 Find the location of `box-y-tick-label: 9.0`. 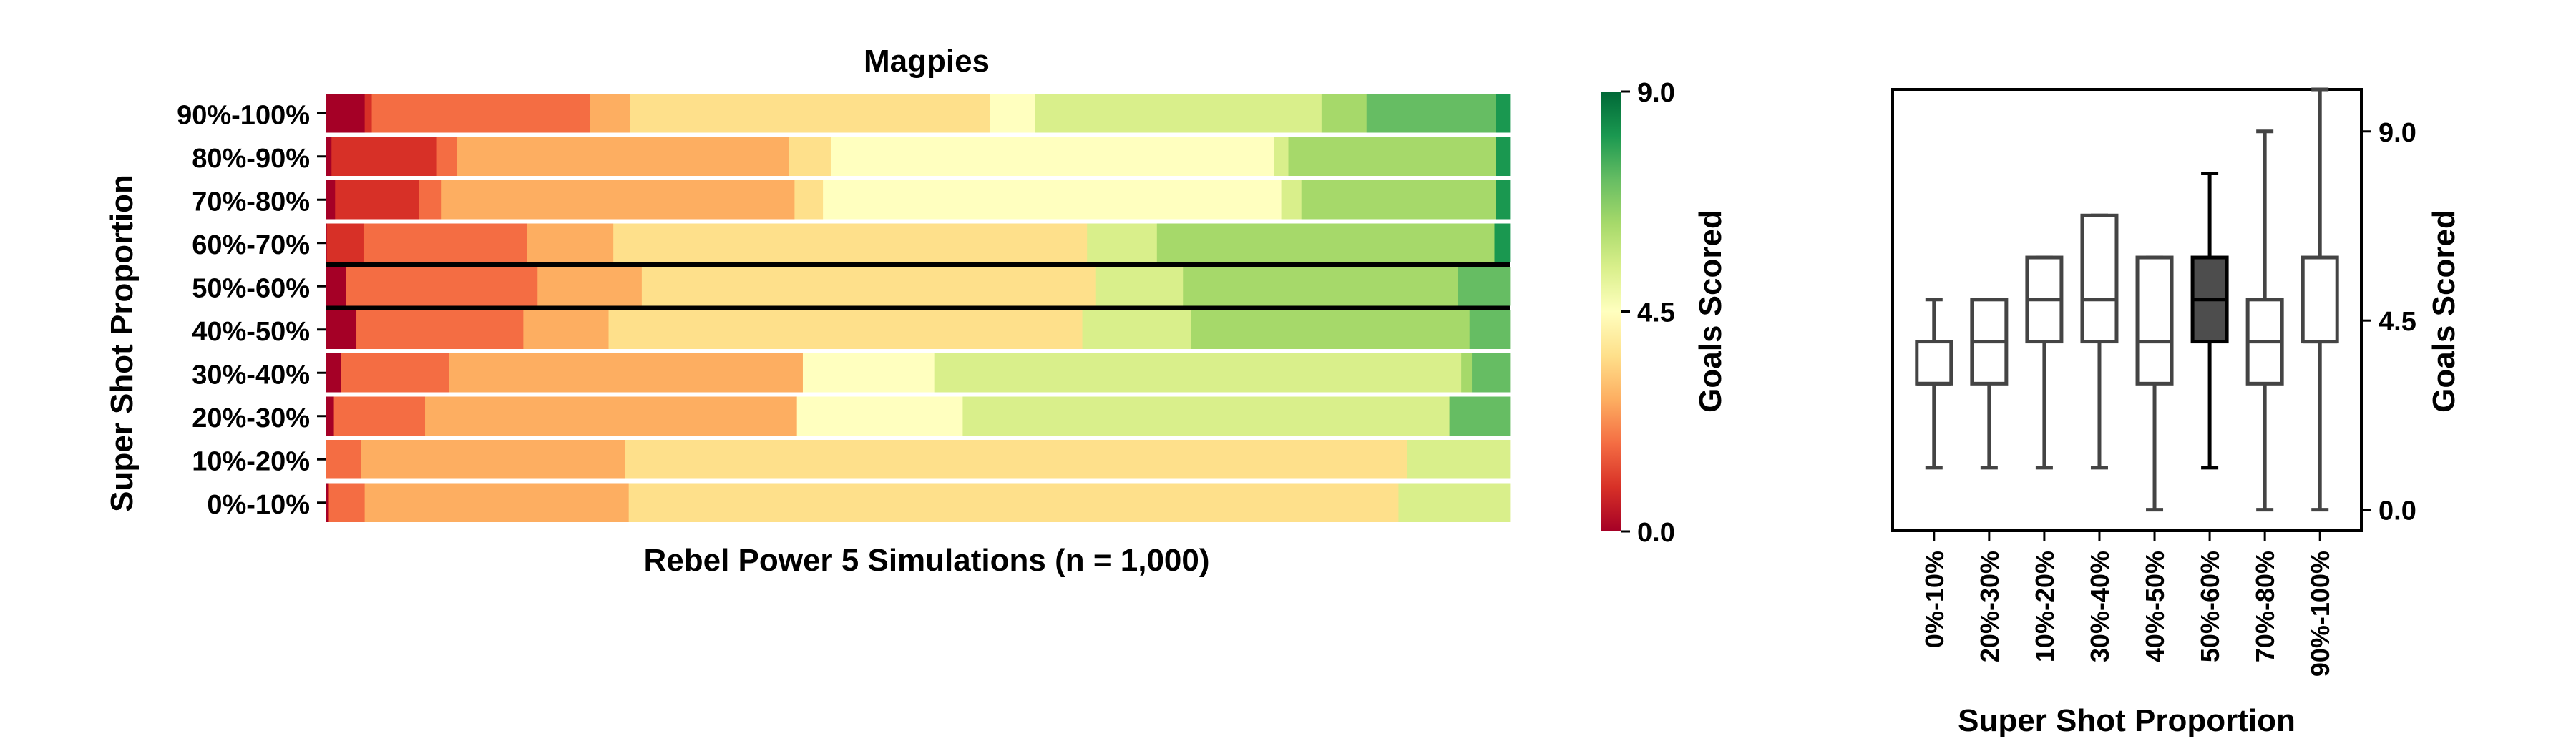

box-y-tick-label: 9.0 is located at coordinates (2397, 133).